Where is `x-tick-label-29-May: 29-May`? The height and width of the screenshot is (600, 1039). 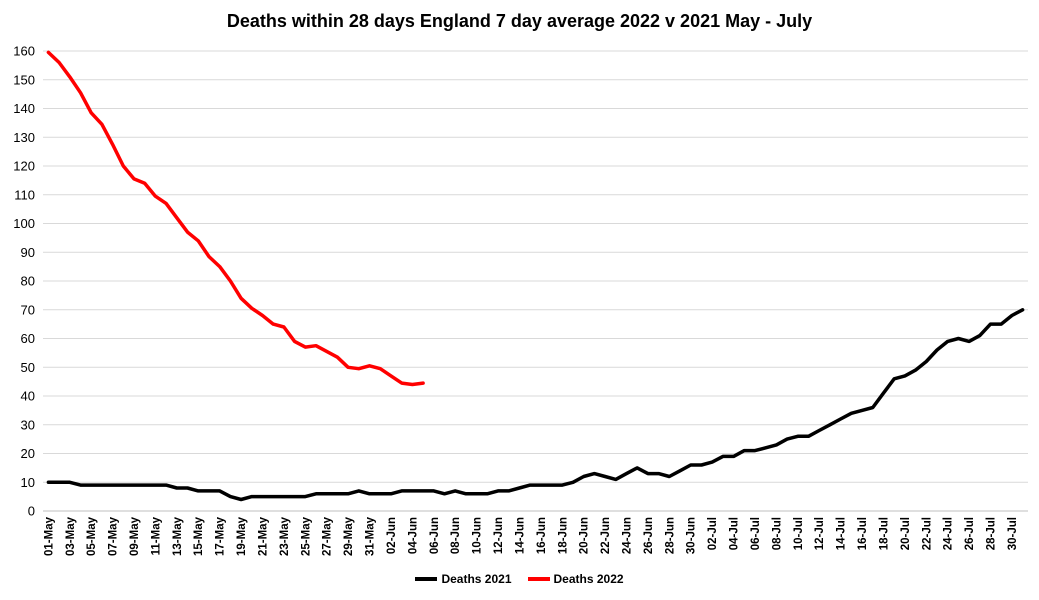
x-tick-label-29-May: 29-May is located at coordinates (349, 536).